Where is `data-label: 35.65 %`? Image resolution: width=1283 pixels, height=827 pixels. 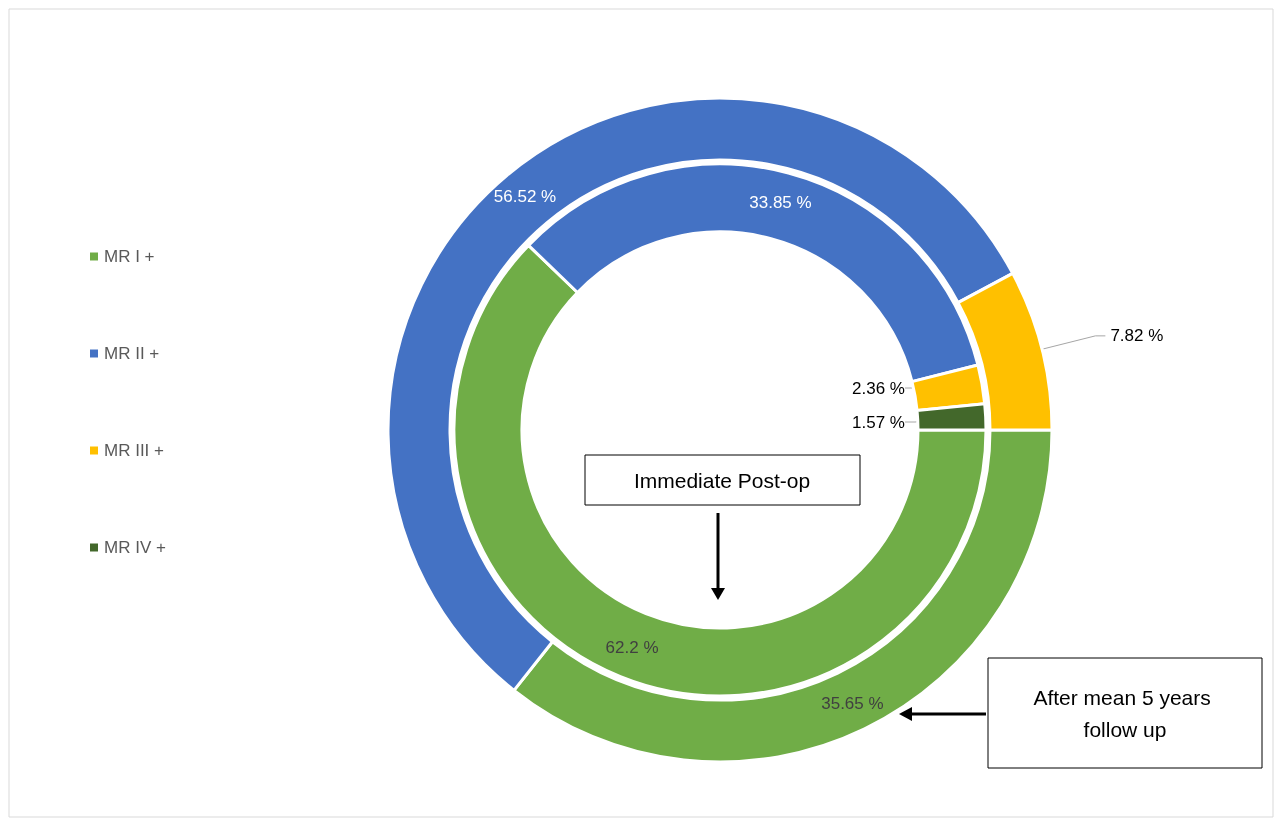 data-label: 35.65 % is located at coordinates (852, 704).